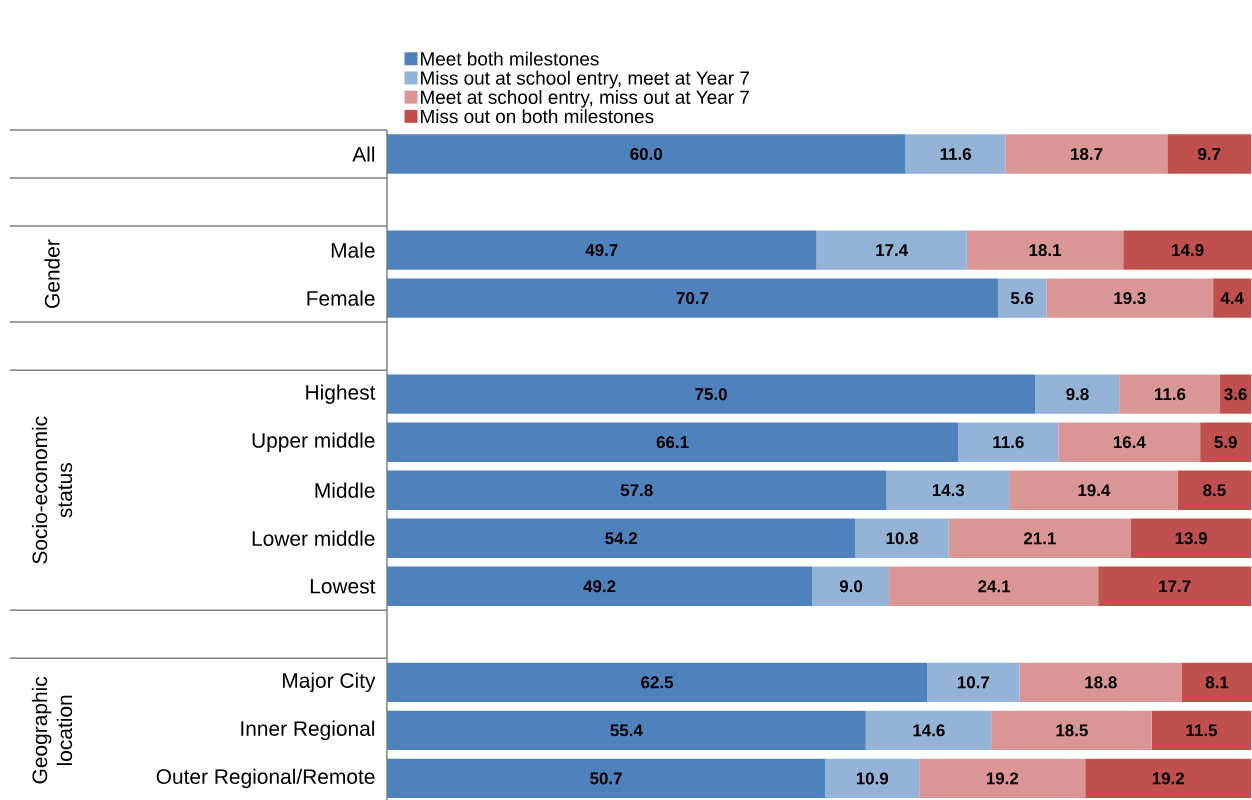 Image resolution: width=1252 pixels, height=800 pixels. I want to click on data-label: 14.3, so click(948, 490).